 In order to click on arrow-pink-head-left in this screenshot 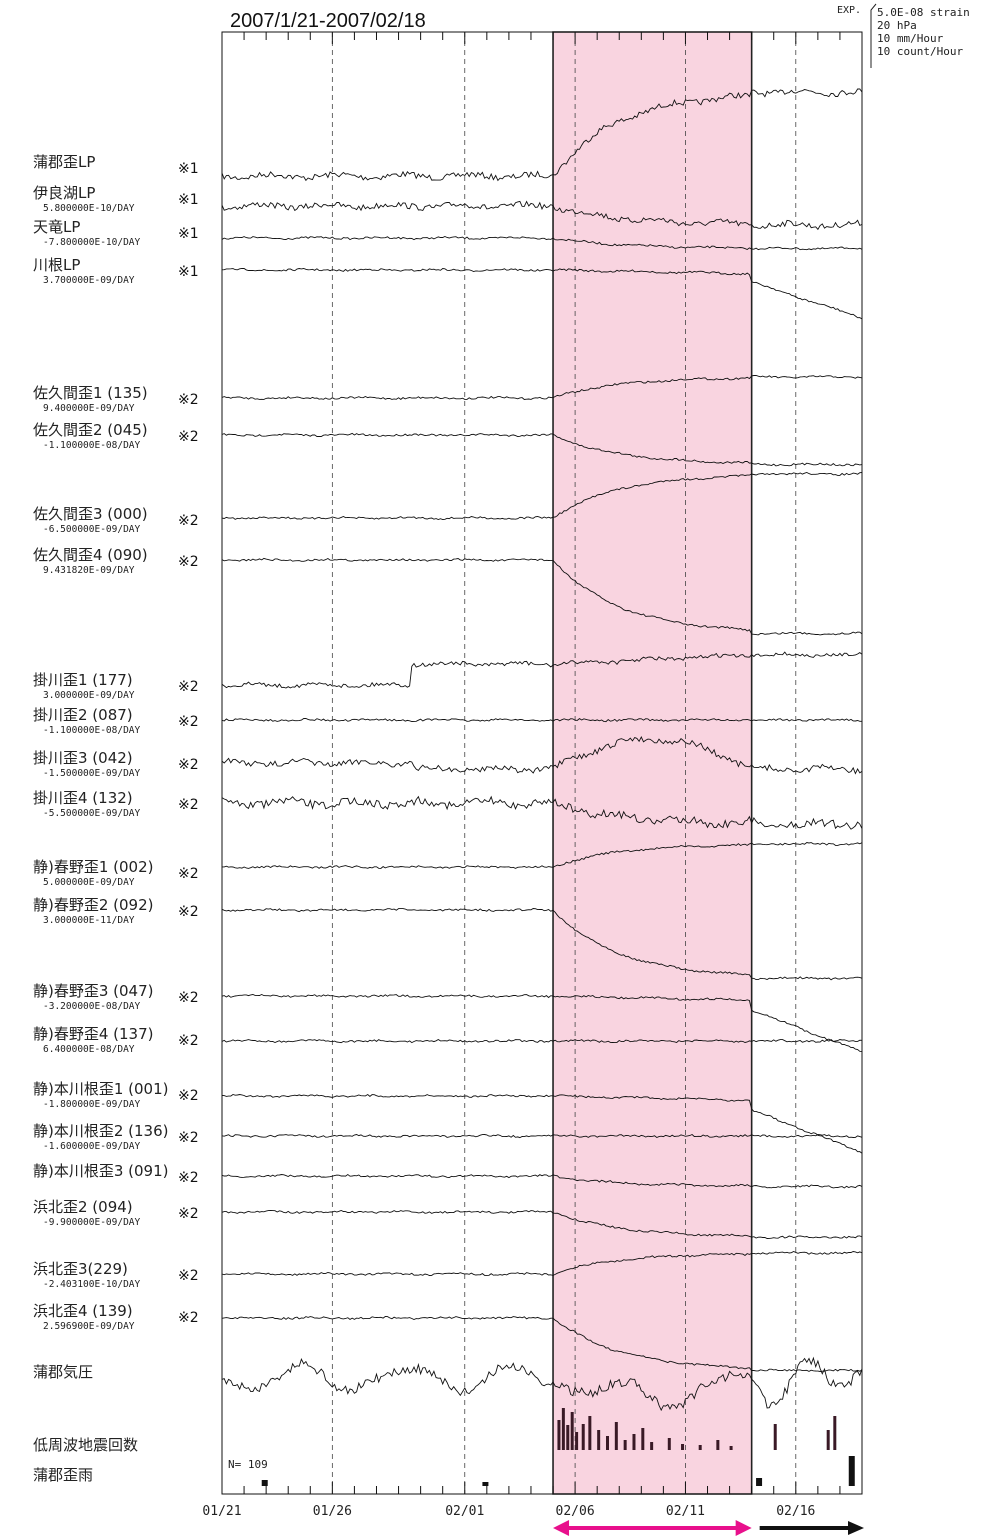, I will do `click(561, 1528)`.